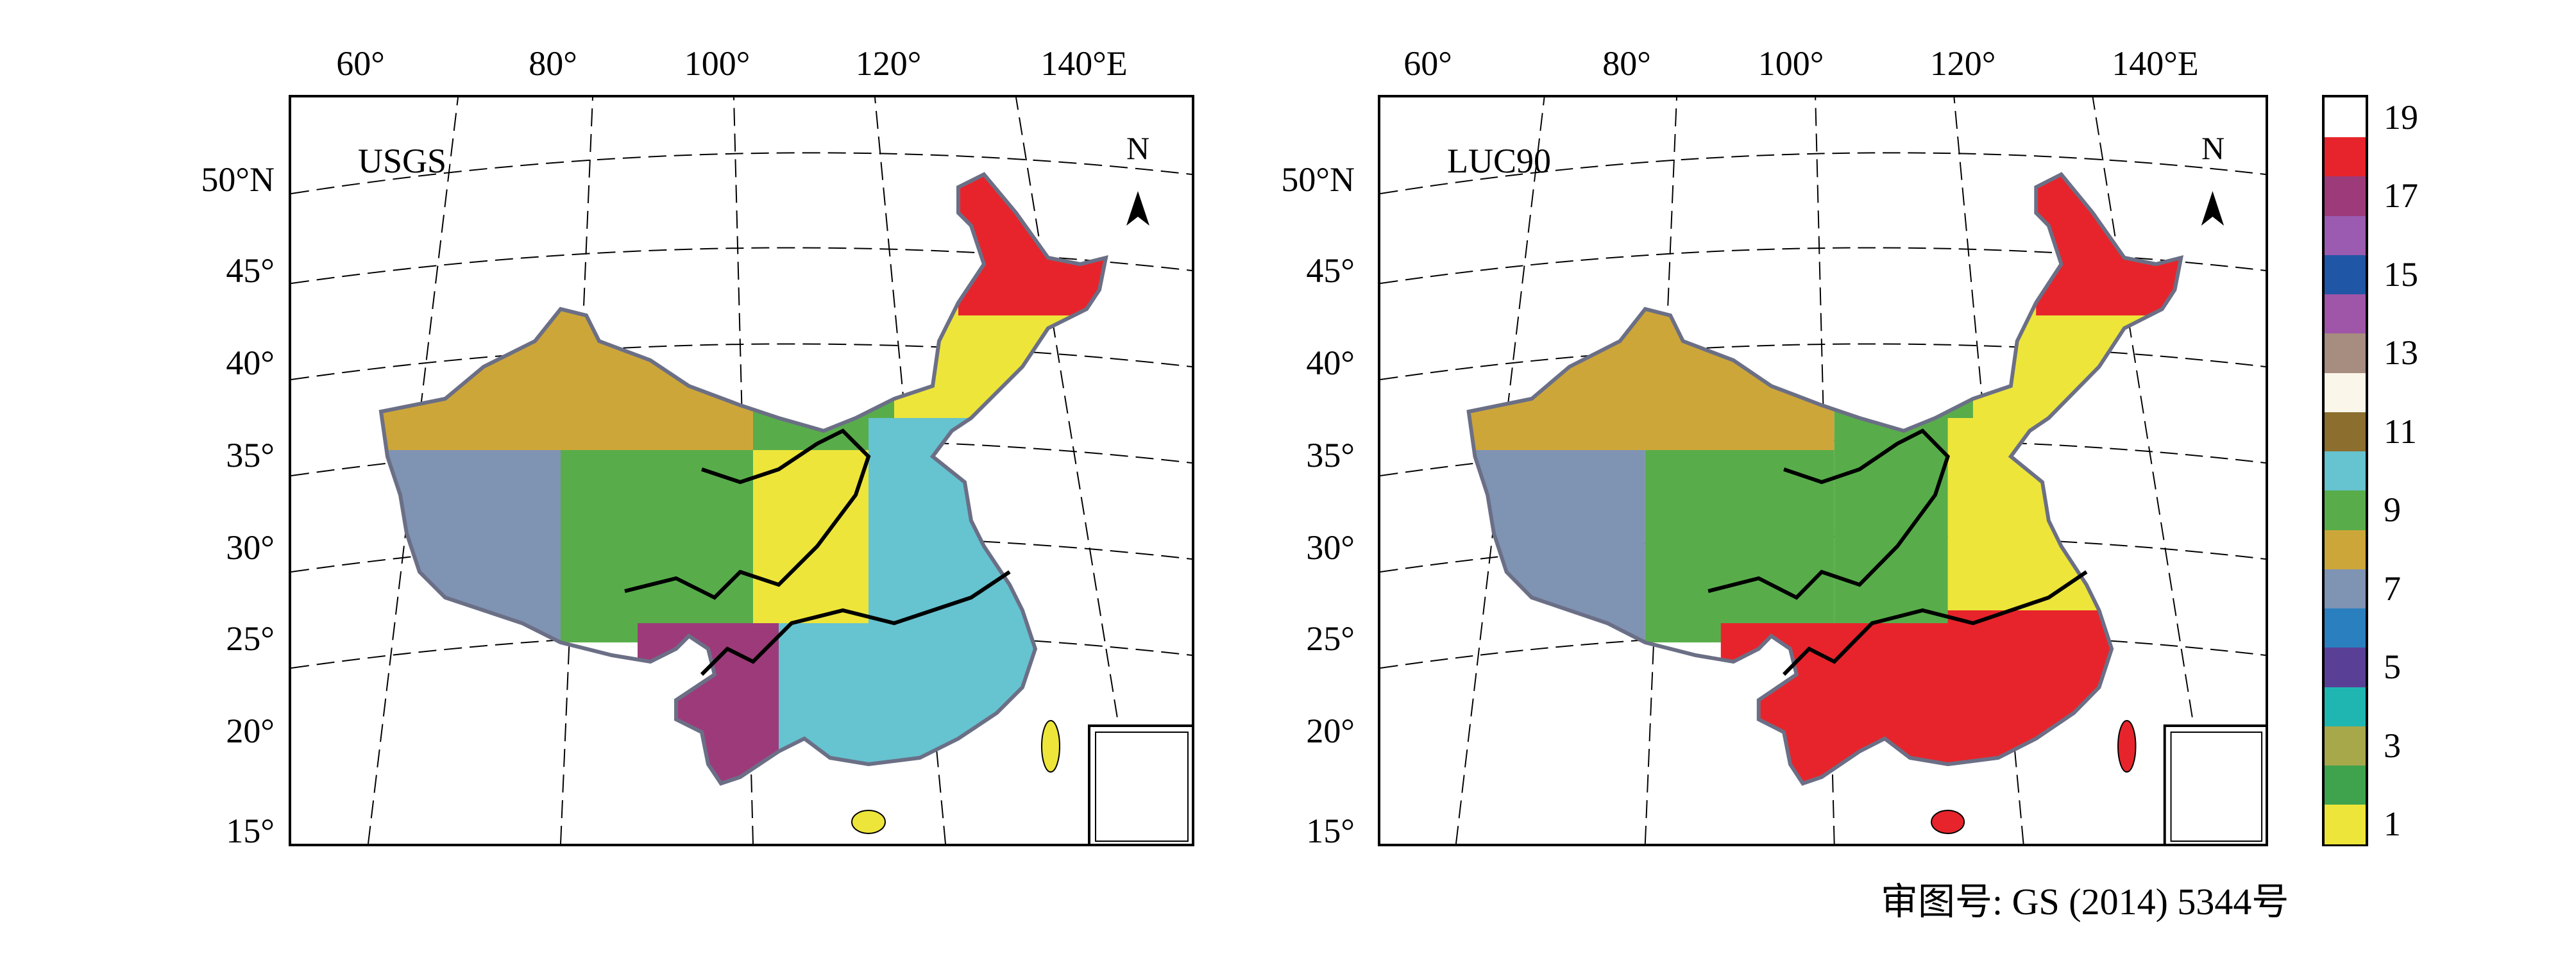 This screenshot has height=954, width=2576. What do you see at coordinates (2401, 117) in the screenshot?
I see `legend-label: 19` at bounding box center [2401, 117].